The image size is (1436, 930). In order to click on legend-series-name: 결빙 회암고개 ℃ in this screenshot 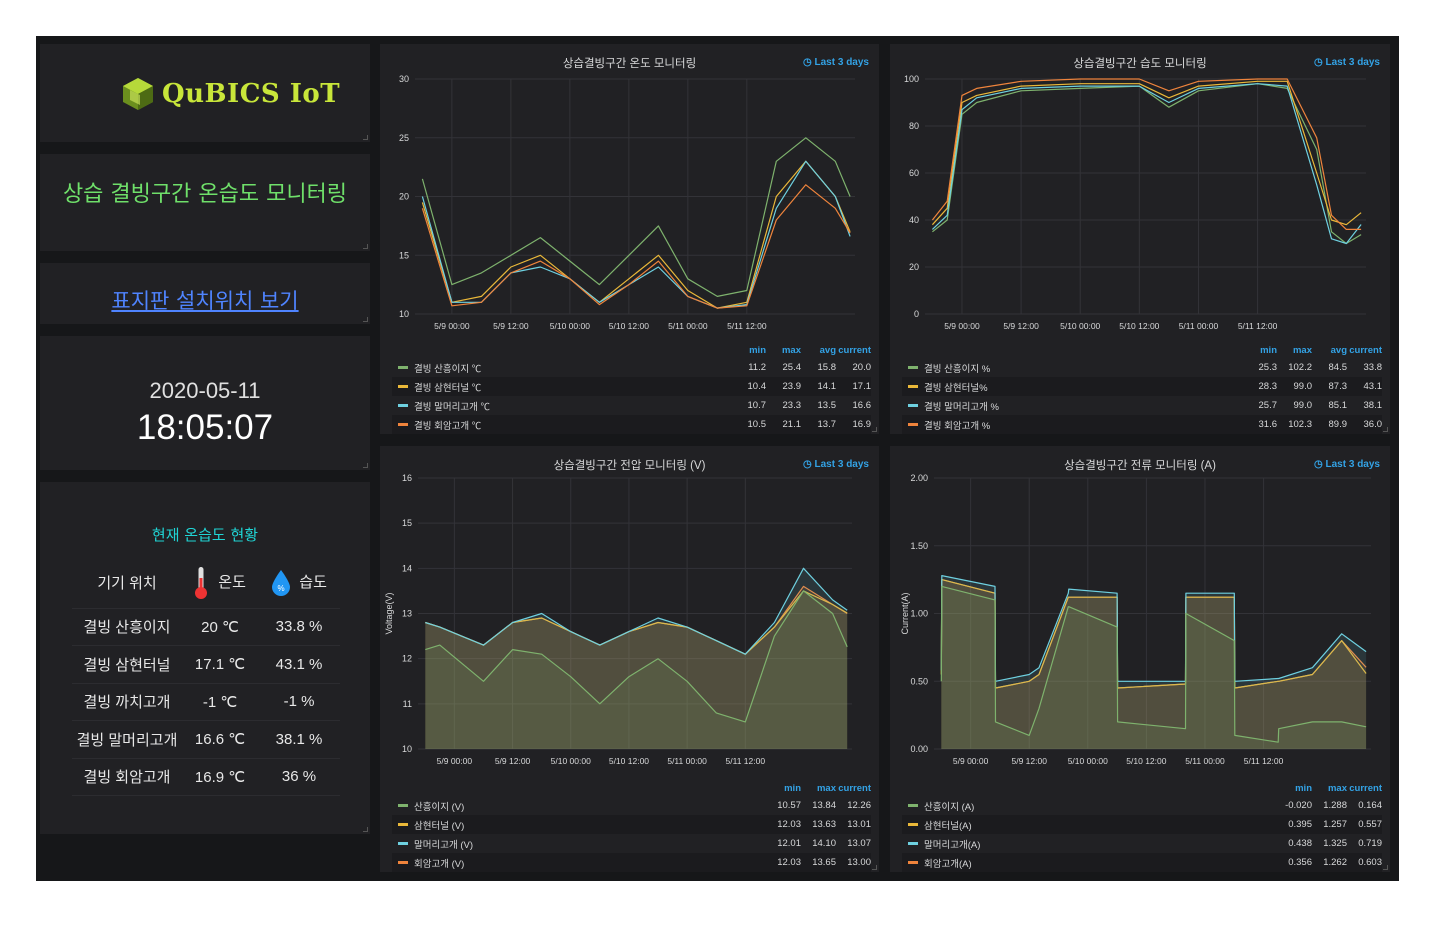, I will do `click(448, 426)`.